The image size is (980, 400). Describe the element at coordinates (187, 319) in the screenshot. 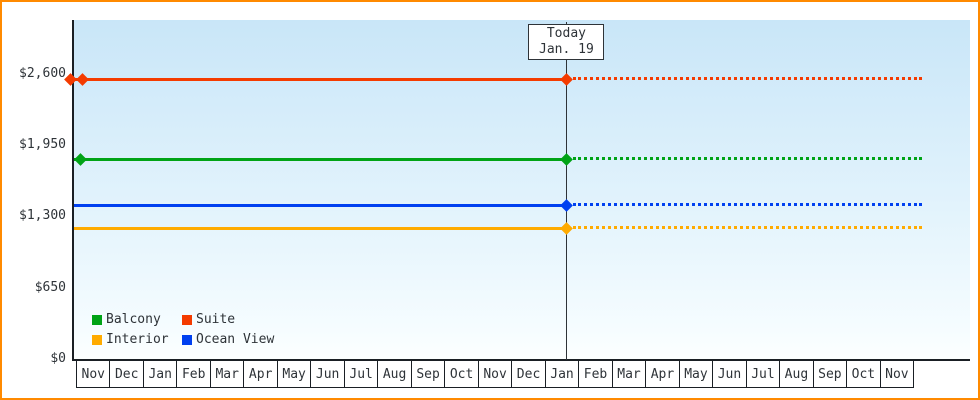

I see `legend-swatch-suite` at that location.